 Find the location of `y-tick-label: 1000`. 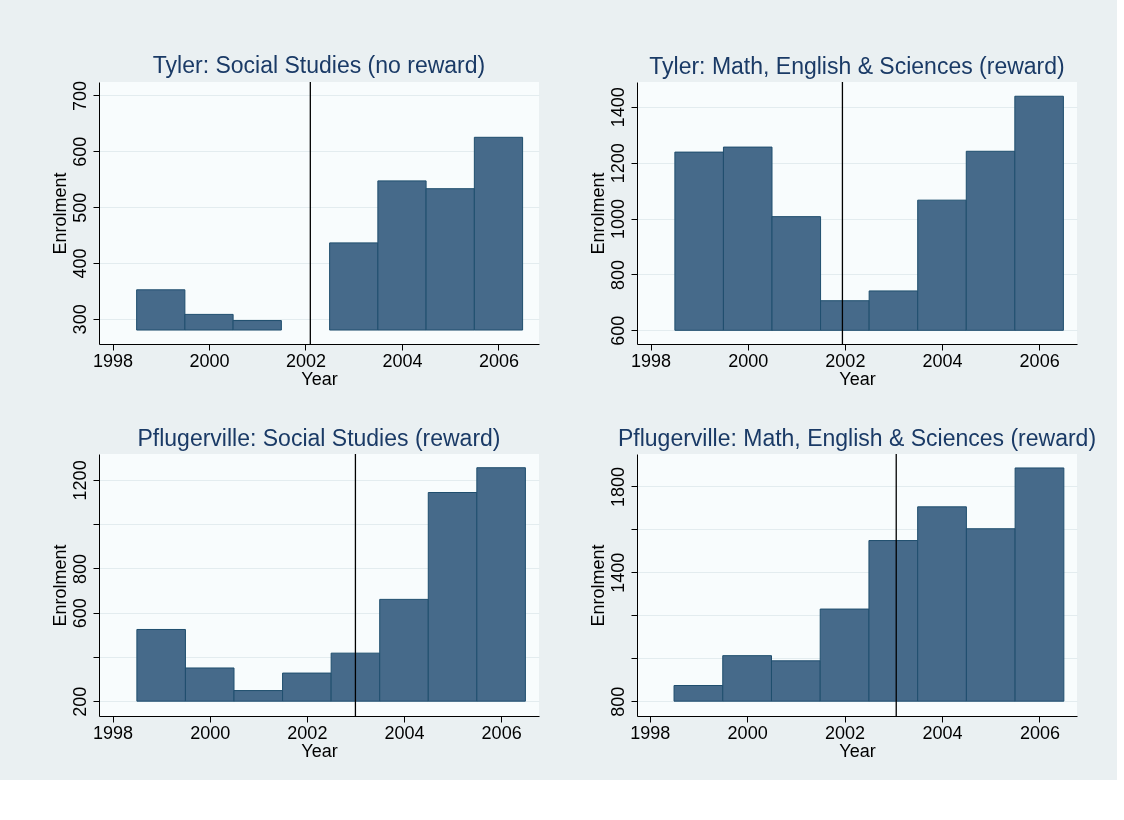

y-tick-label: 1000 is located at coordinates (617, 219).